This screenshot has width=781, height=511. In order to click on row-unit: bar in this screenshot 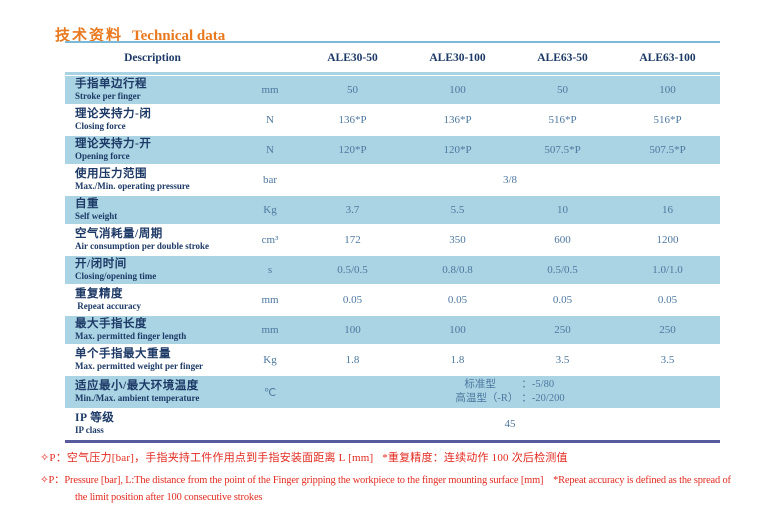, I will do `click(270, 180)`.